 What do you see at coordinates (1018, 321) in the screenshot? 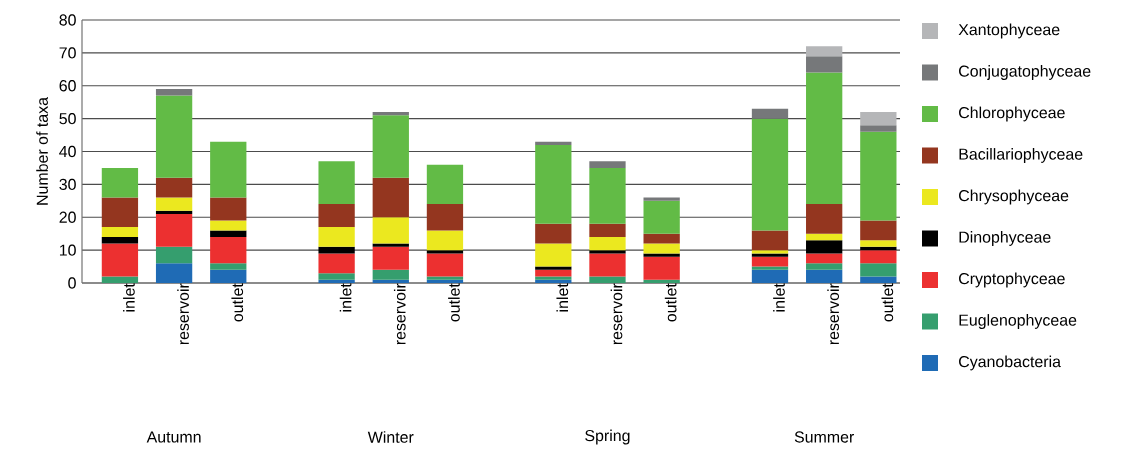
I see `legend-label: Euglenophyceae` at bounding box center [1018, 321].